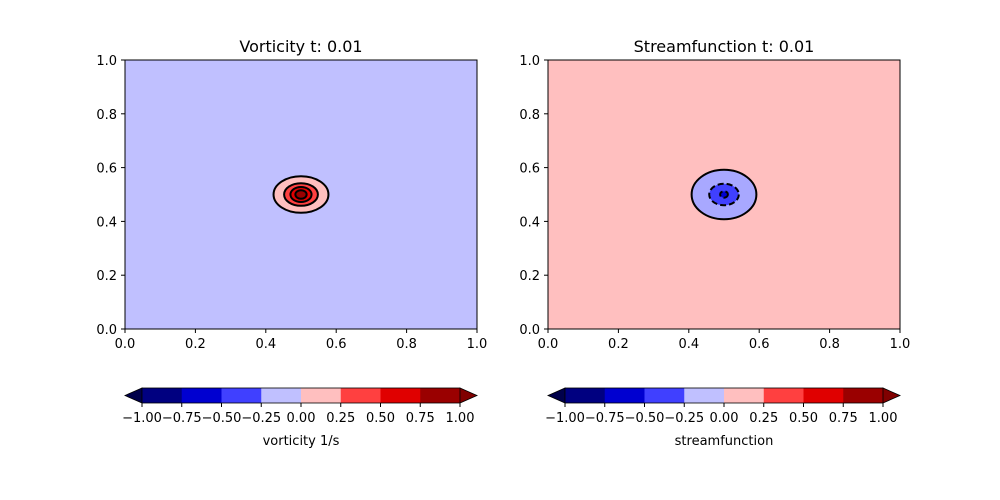 The height and width of the screenshot is (500, 1000). What do you see at coordinates (477, 344) in the screenshot?
I see `vorticity-xtick-label: 1.0` at bounding box center [477, 344].